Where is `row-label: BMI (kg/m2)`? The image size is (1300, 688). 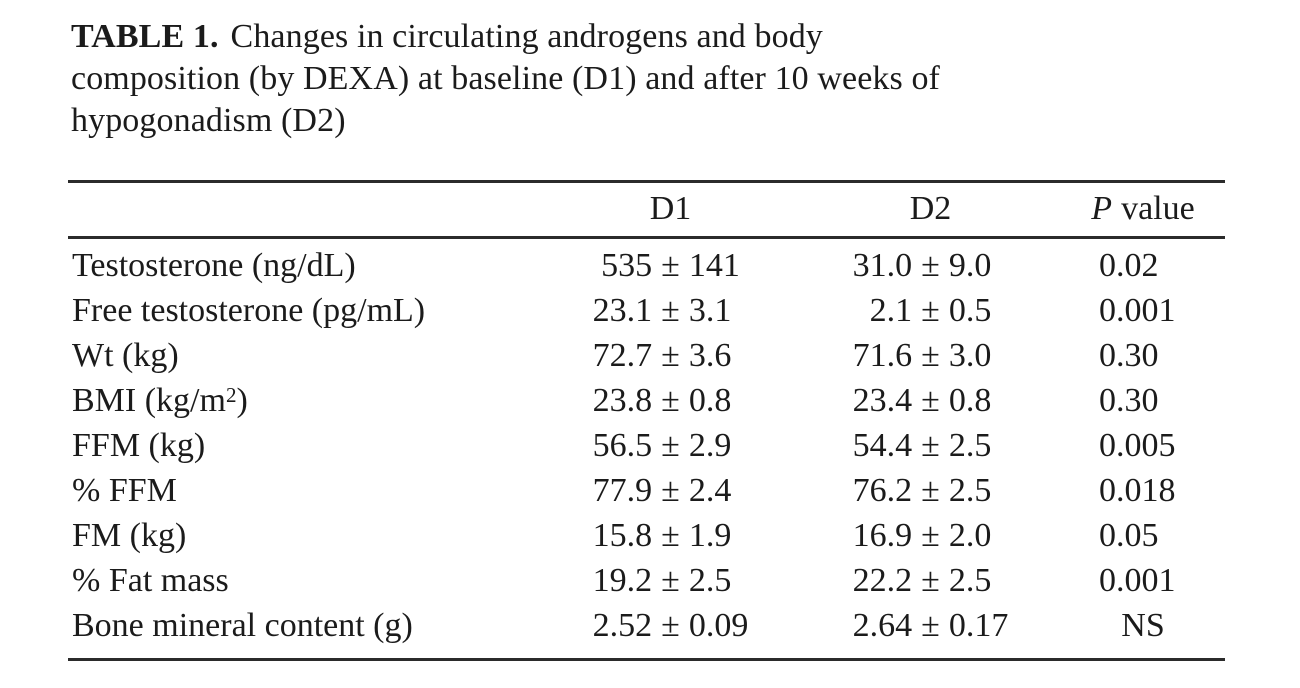
row-label: BMI (kg/m2) is located at coordinates (160, 400).